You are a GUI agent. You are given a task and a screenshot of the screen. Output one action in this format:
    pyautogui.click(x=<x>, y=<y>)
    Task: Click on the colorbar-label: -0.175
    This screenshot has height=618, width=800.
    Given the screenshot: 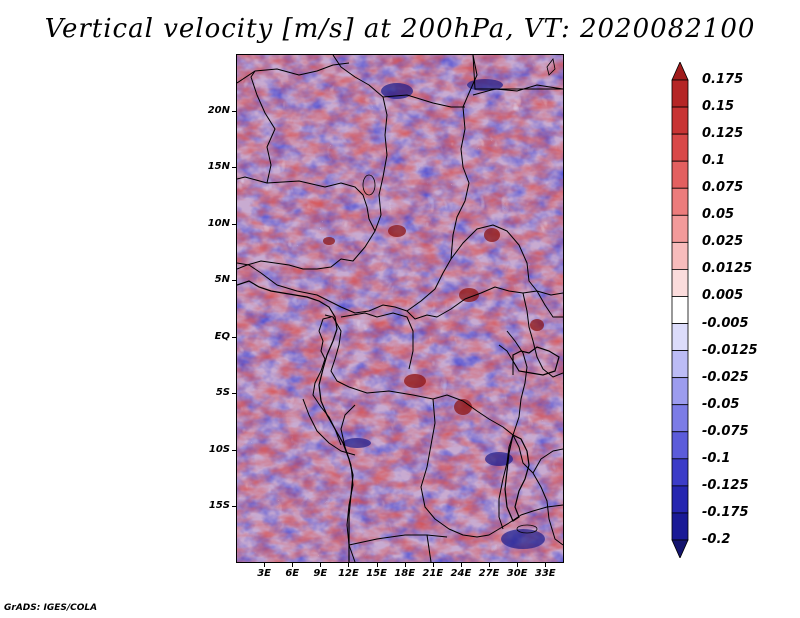 What is the action you would take?
    pyautogui.click(x=725, y=512)
    